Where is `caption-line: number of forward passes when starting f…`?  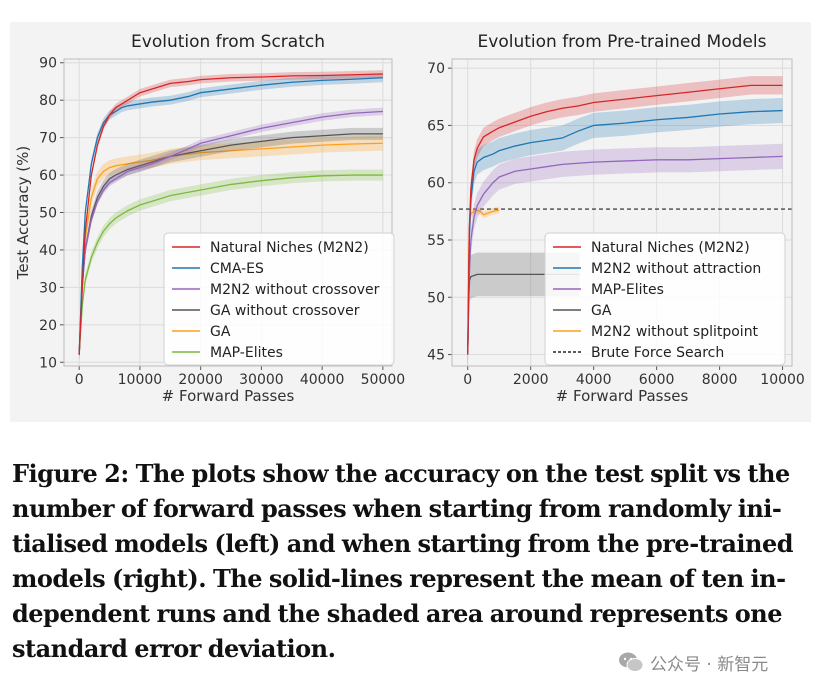
caption-line: number of forward passes when starting f… is located at coordinates (397, 508).